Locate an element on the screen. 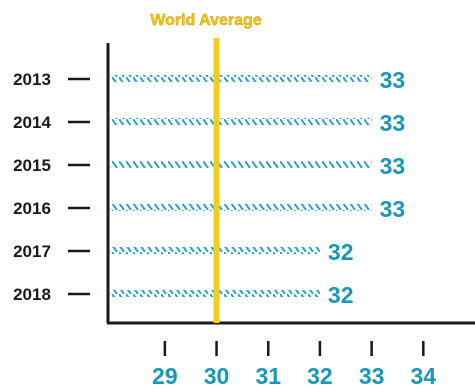 This screenshot has height=389, width=475. y-tick-label-2016: 2016 is located at coordinates (32, 208).